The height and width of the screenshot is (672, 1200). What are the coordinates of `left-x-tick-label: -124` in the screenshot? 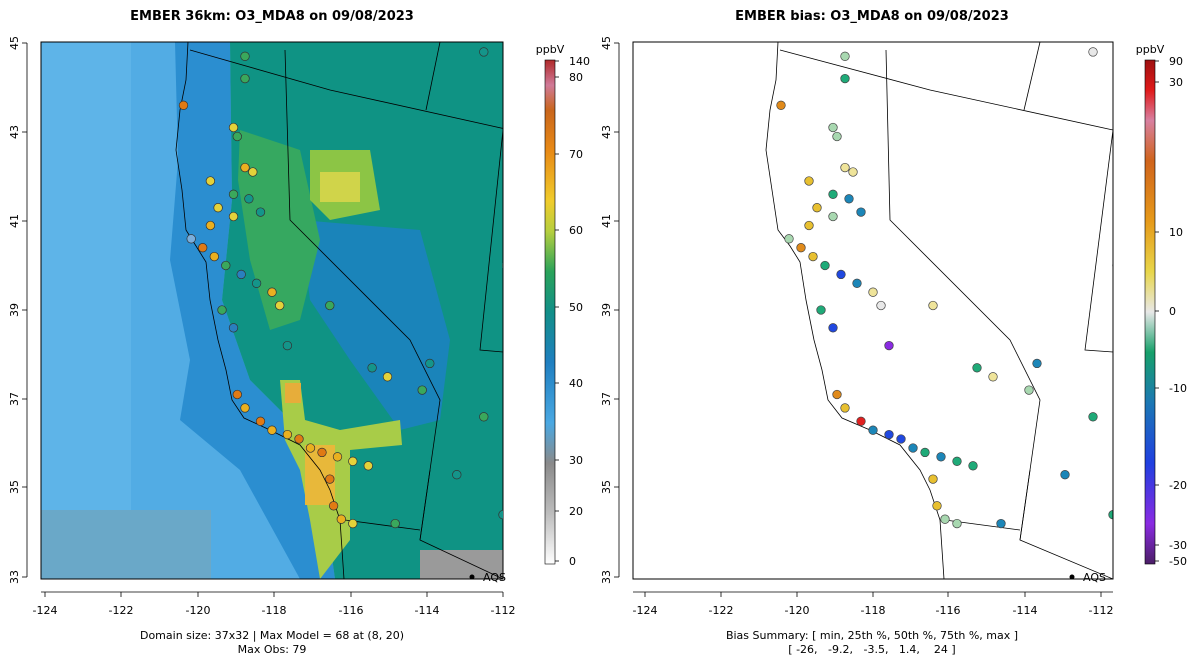 It's located at (45, 610).